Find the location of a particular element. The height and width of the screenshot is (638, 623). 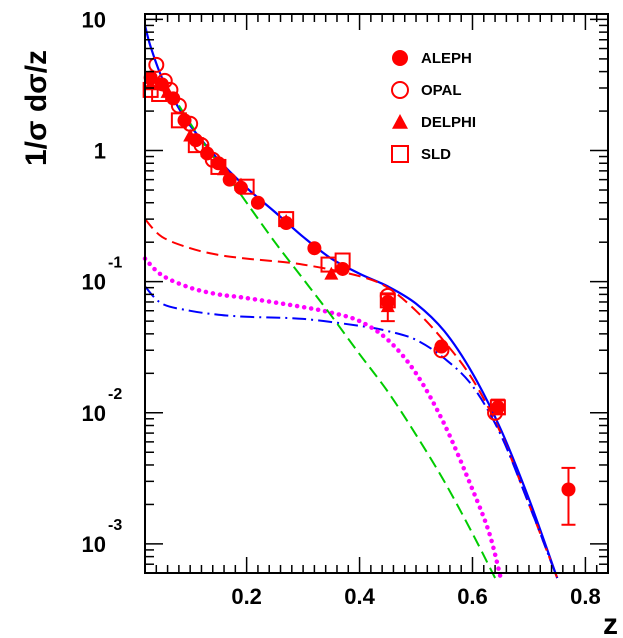

legend-item-aleph: ALEPH is located at coordinates (432, 58).